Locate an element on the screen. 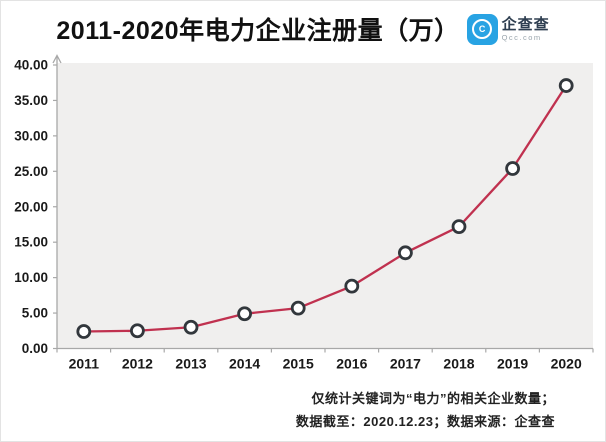  qcc-logo-icon: C is located at coordinates (482, 29).